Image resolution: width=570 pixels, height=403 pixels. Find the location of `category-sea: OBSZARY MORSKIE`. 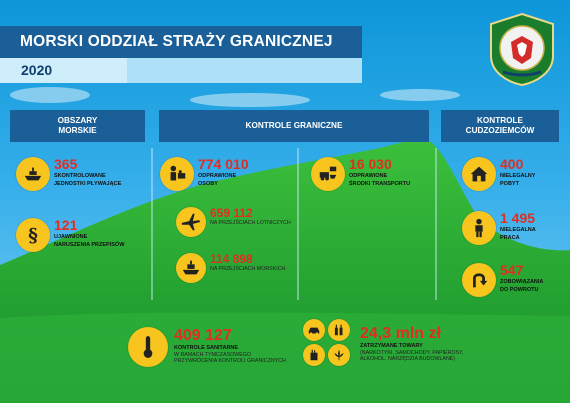

category-sea: OBSZARY MORSKIE is located at coordinates (77, 126).